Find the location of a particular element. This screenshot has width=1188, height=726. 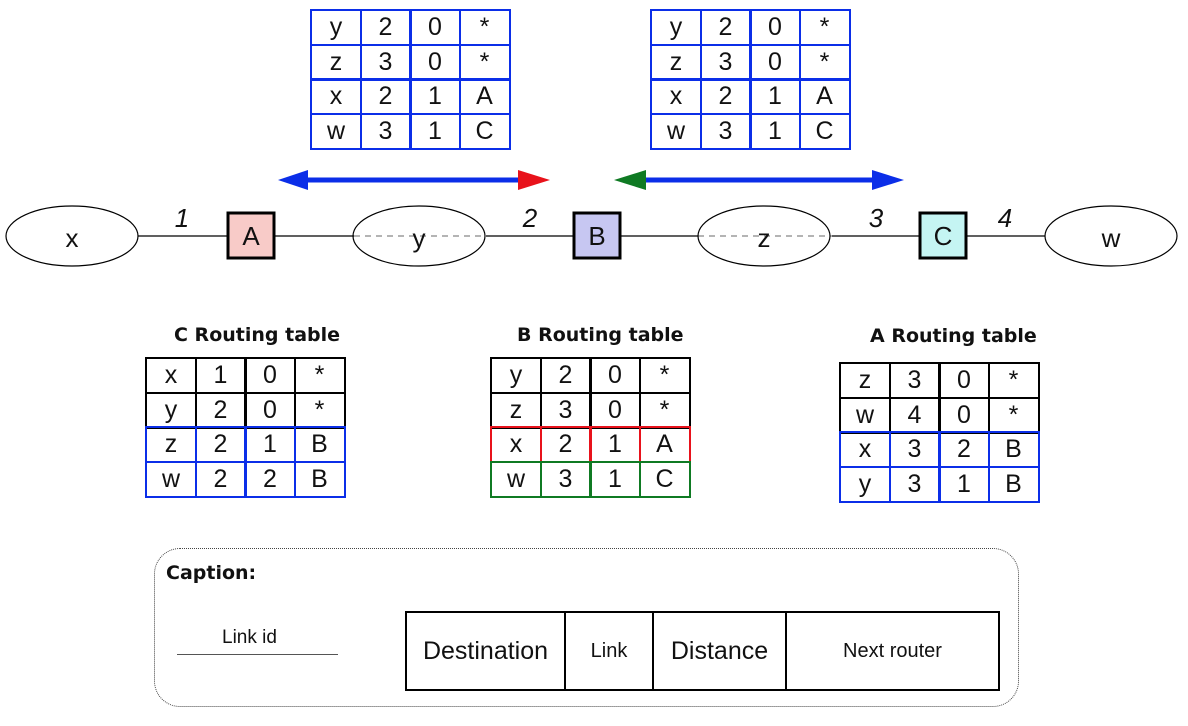

network-x-label: x is located at coordinates (72, 237).